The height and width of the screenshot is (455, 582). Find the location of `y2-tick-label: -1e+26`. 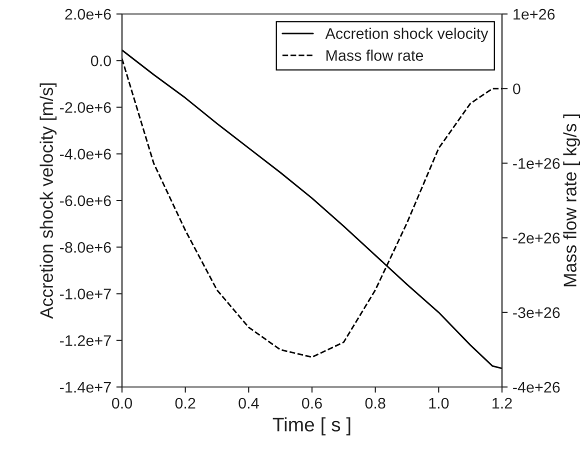

y2-tick-label: -1e+26 is located at coordinates (536, 163).